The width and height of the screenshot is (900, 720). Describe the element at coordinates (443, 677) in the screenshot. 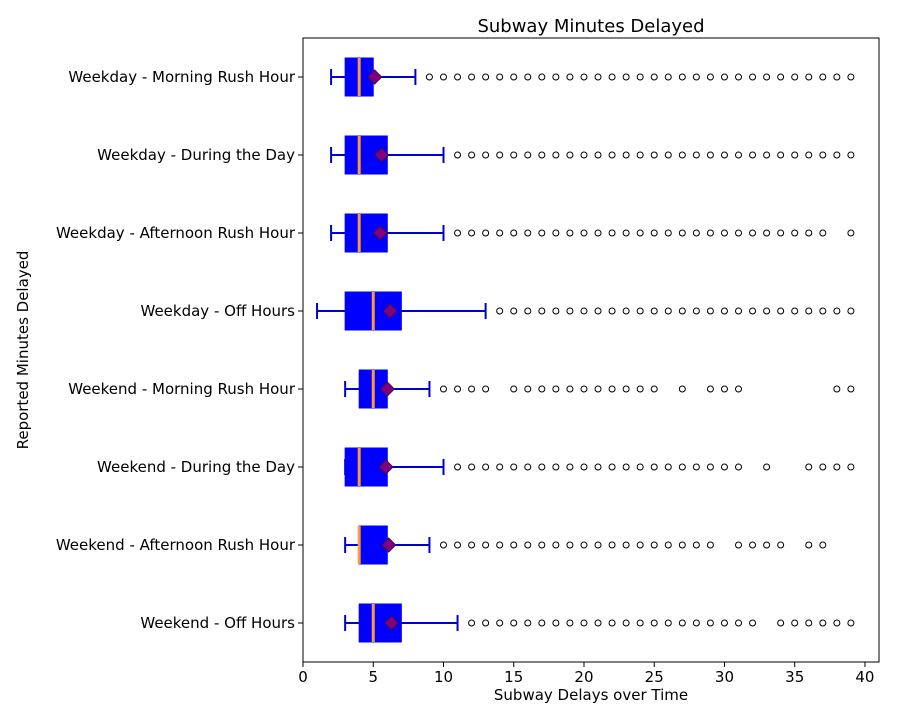

I see `x-tick-label: 10` at that location.